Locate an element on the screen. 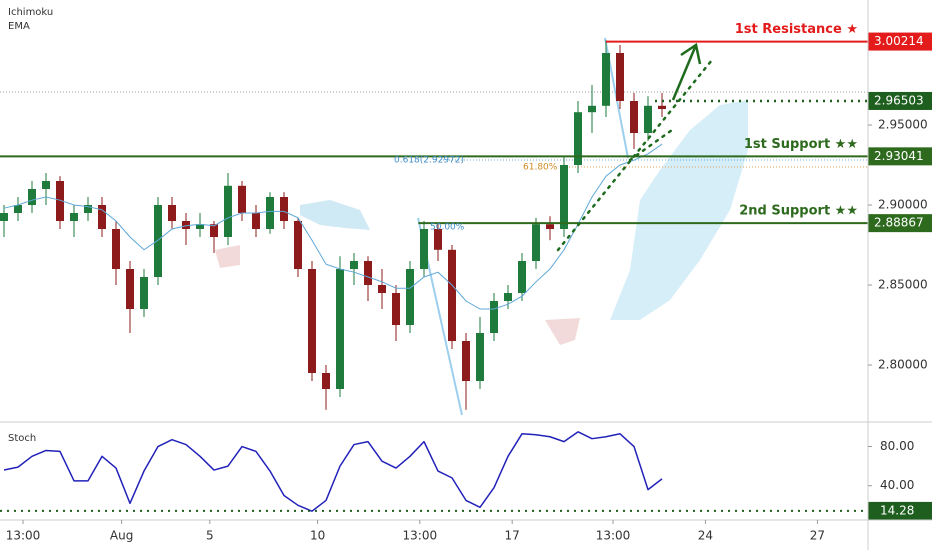 The width and height of the screenshot is (932, 550). fib-label: 0.618(2.92972) is located at coordinates (429, 161).